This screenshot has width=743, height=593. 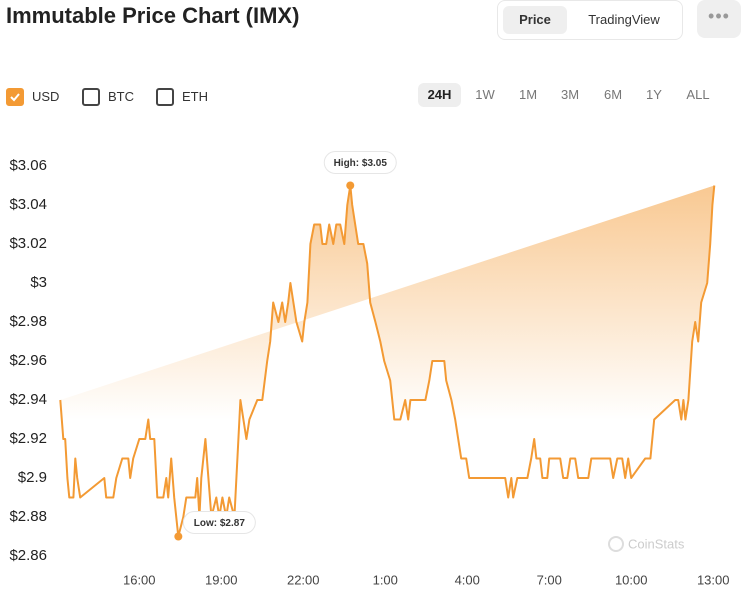 I want to click on x-tick-label: 10:00, so click(x=631, y=579).